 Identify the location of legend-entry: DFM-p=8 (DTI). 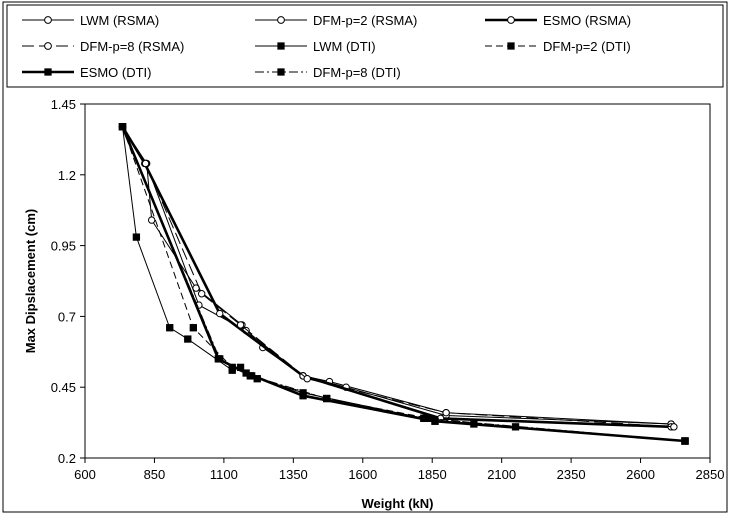
(328, 72).